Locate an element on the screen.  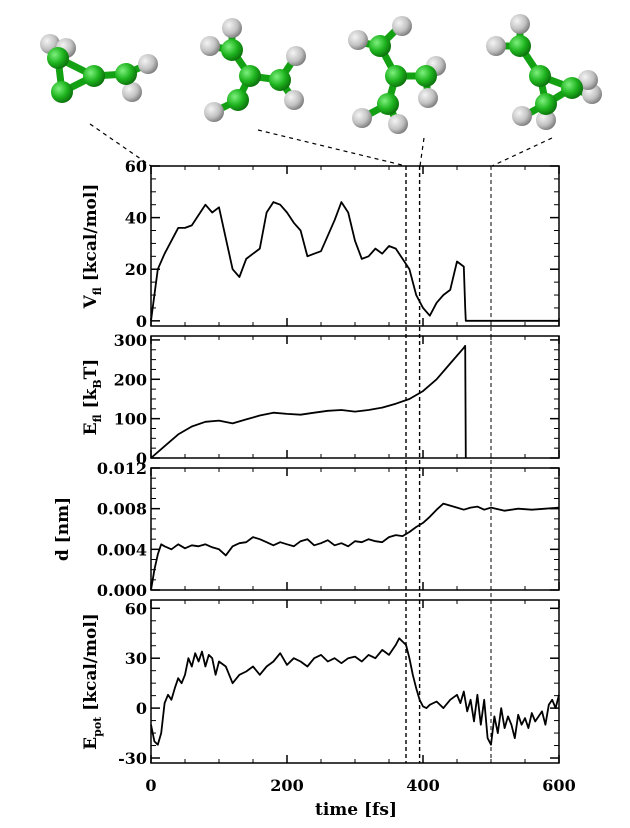
panel-2: 0 100 200 300 Efl [kBT] is located at coordinates (320, 399).